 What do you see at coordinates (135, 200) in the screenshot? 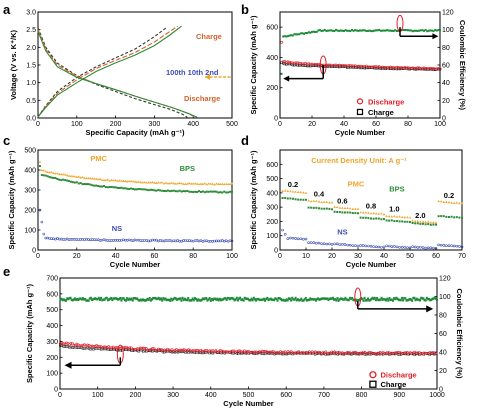
I see `plot-frame` at bounding box center [135, 200].